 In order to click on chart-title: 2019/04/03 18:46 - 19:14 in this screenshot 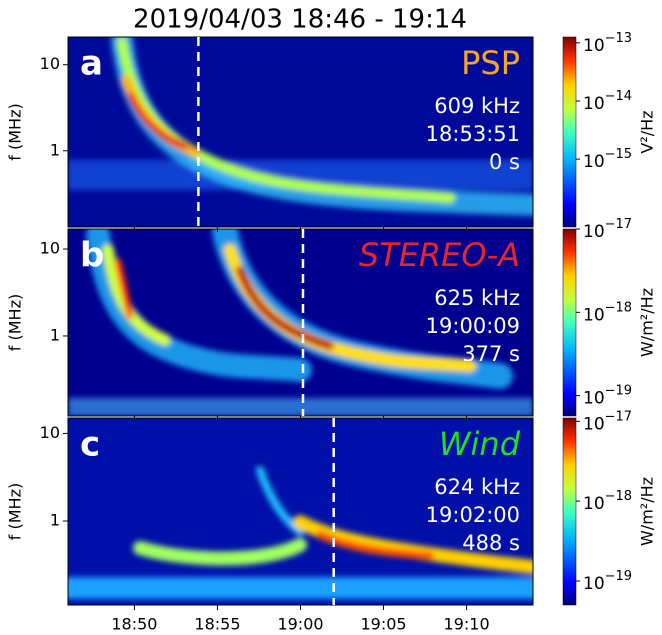, I will do `click(300, 20)`.